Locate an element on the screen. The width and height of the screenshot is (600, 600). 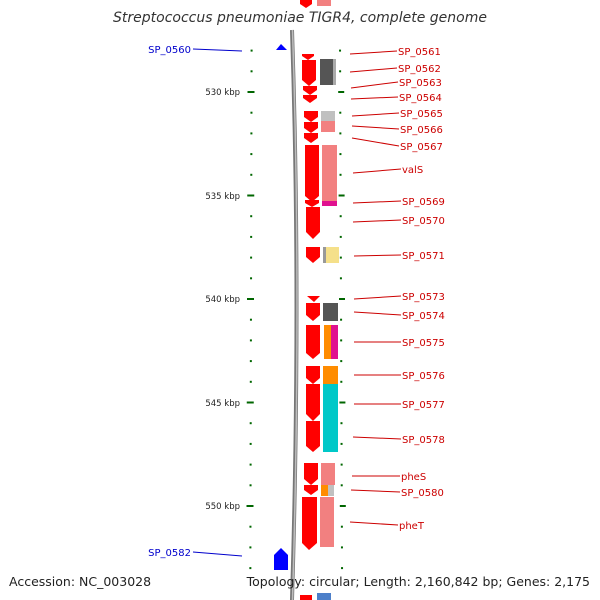
gene-label-SP_0574: SP_0574 is located at coordinates (423, 316).